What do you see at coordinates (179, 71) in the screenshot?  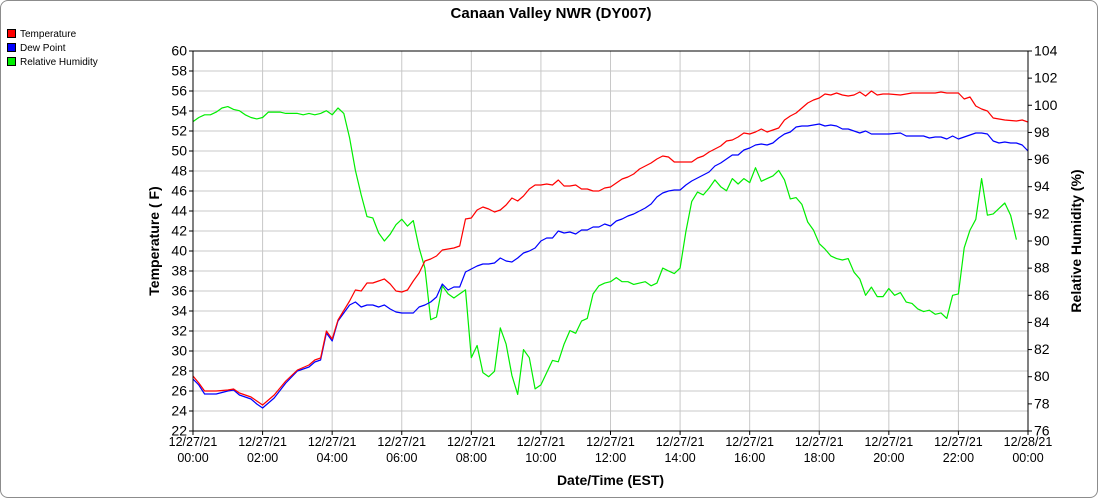 I see `left-tick-label: 58` at bounding box center [179, 71].